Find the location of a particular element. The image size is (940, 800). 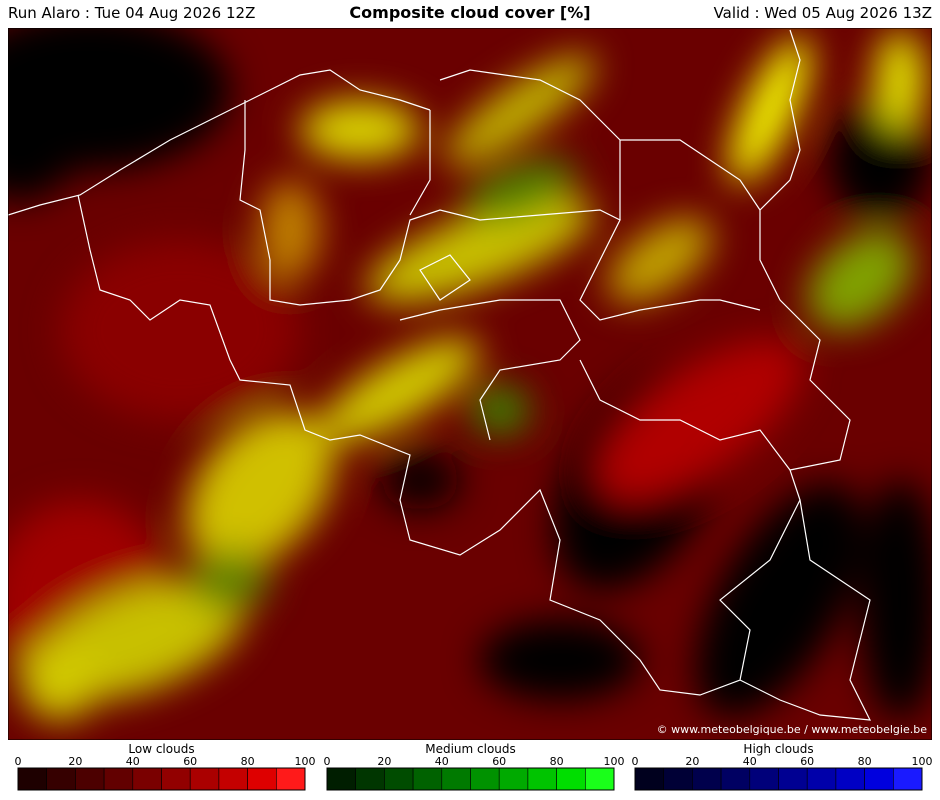

legend-label: Medium clouds is located at coordinates (470, 749).